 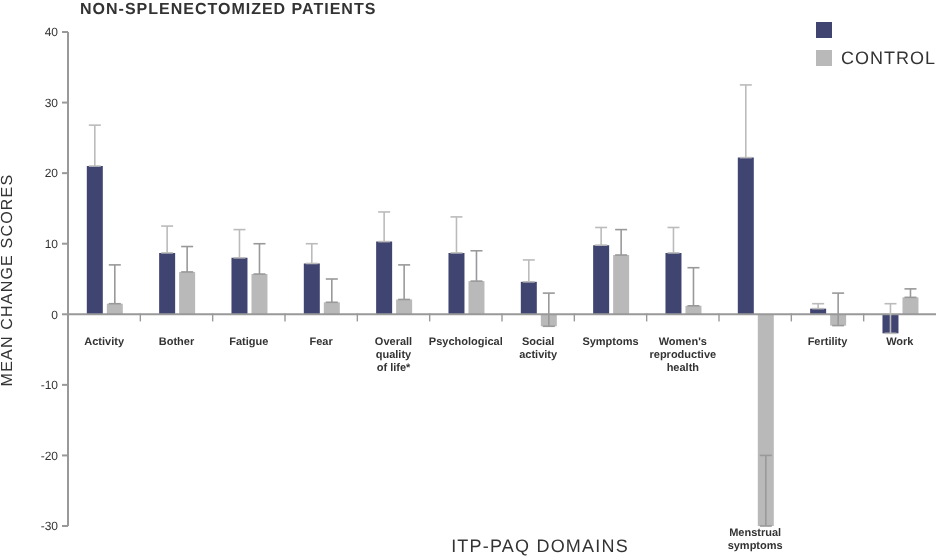 I want to click on chart-title: NON-SPLENECTOMIZED PATIENTS, so click(x=228, y=9).